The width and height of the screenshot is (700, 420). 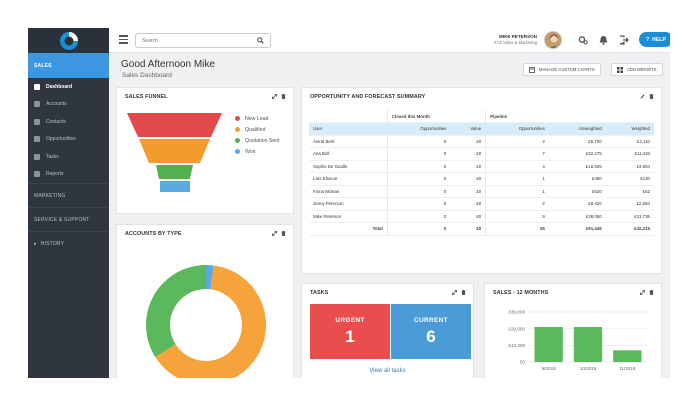 What do you see at coordinates (642, 96) in the screenshot?
I see `edit-icon` at bounding box center [642, 96].